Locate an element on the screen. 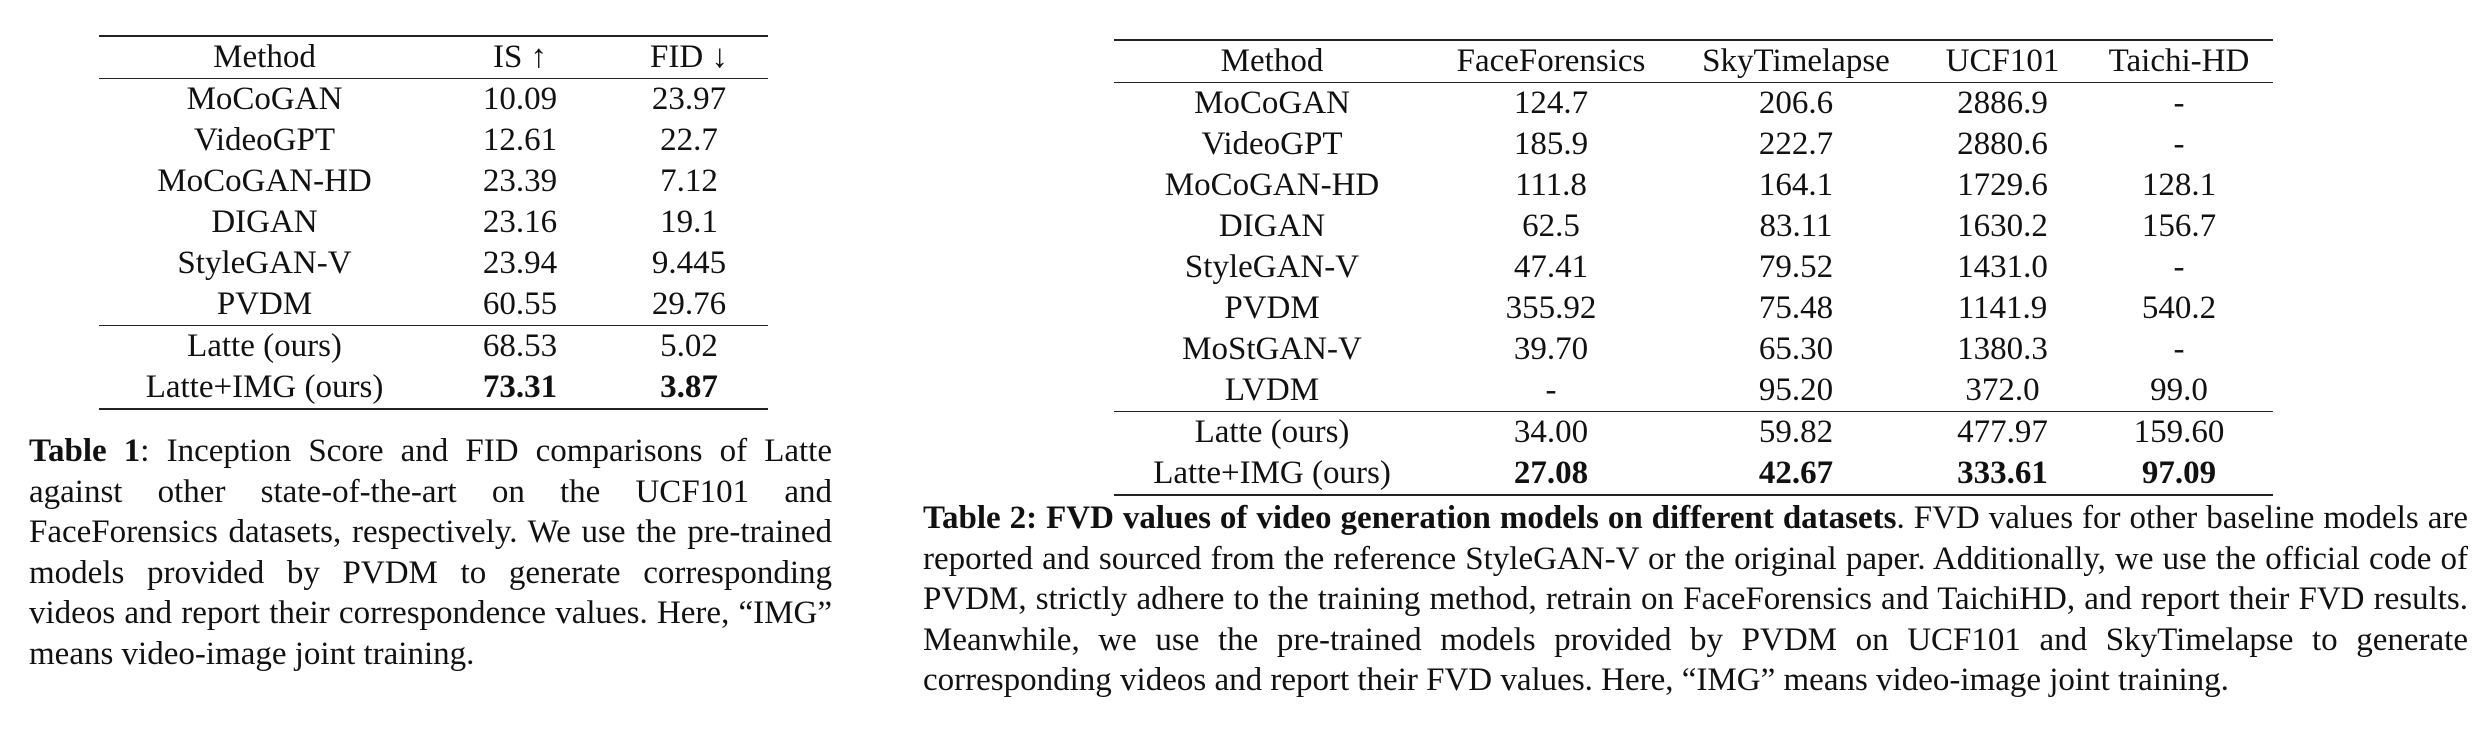  table-cell: 95.20 is located at coordinates (1796, 390).